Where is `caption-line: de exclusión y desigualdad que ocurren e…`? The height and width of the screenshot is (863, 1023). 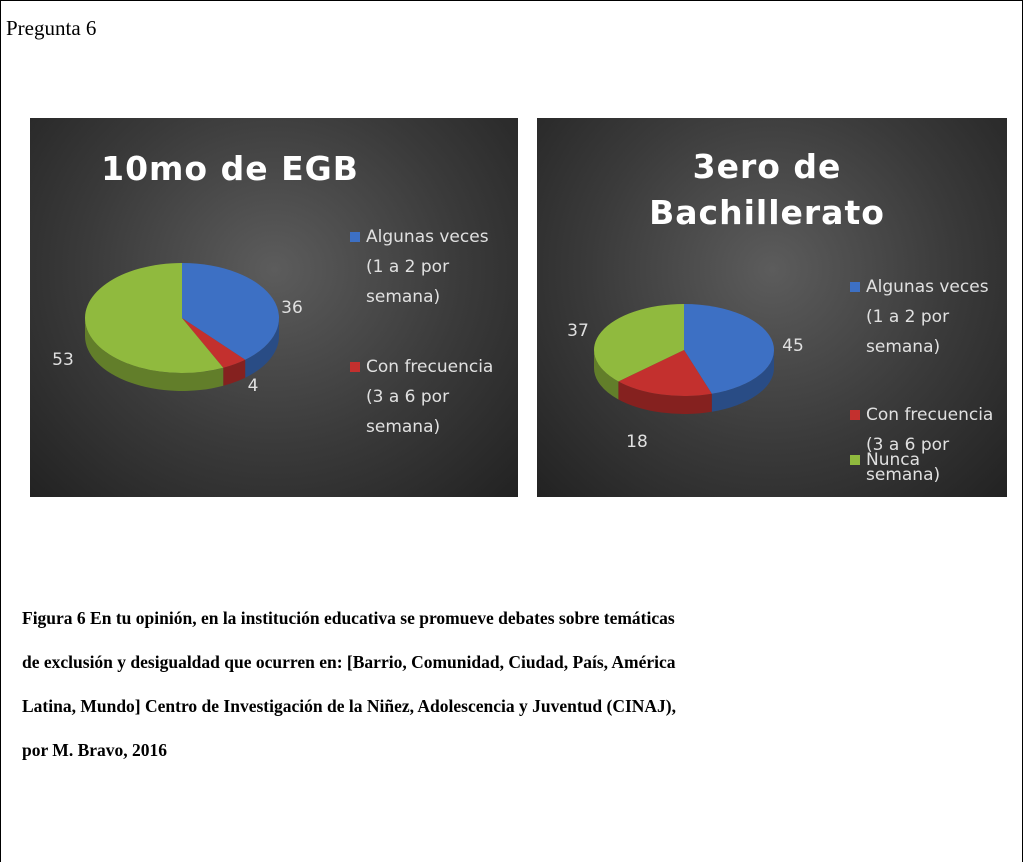 caption-line: de exclusión y desigualdad que ocurren e… is located at coordinates (349, 662).